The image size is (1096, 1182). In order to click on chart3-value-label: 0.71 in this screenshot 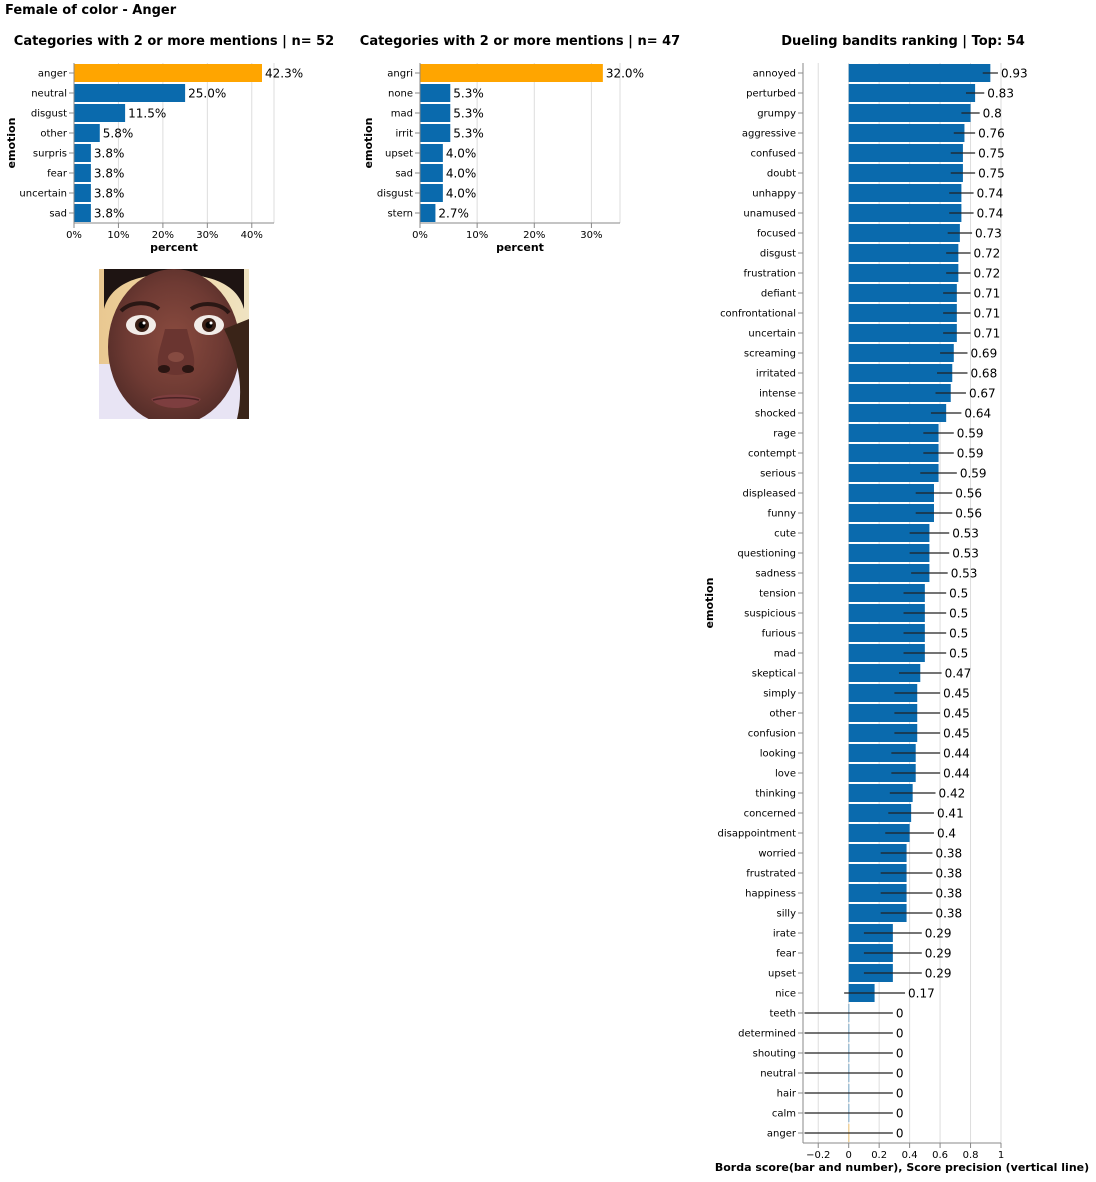, I will do `click(987, 314)`.